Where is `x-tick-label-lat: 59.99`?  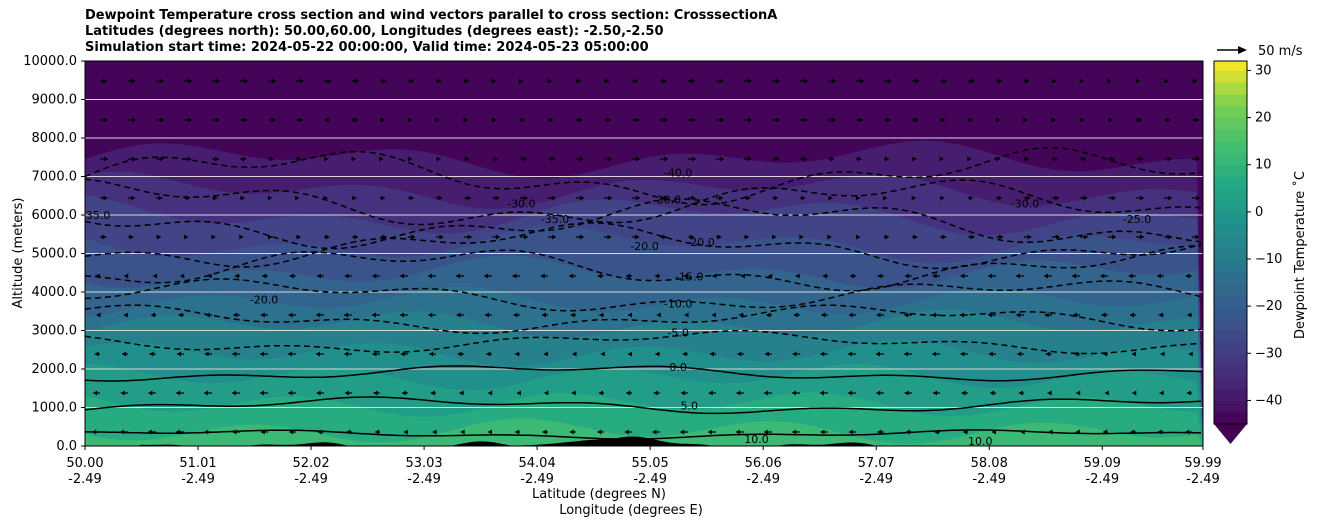 x-tick-label-lat: 59.99 is located at coordinates (1202, 463).